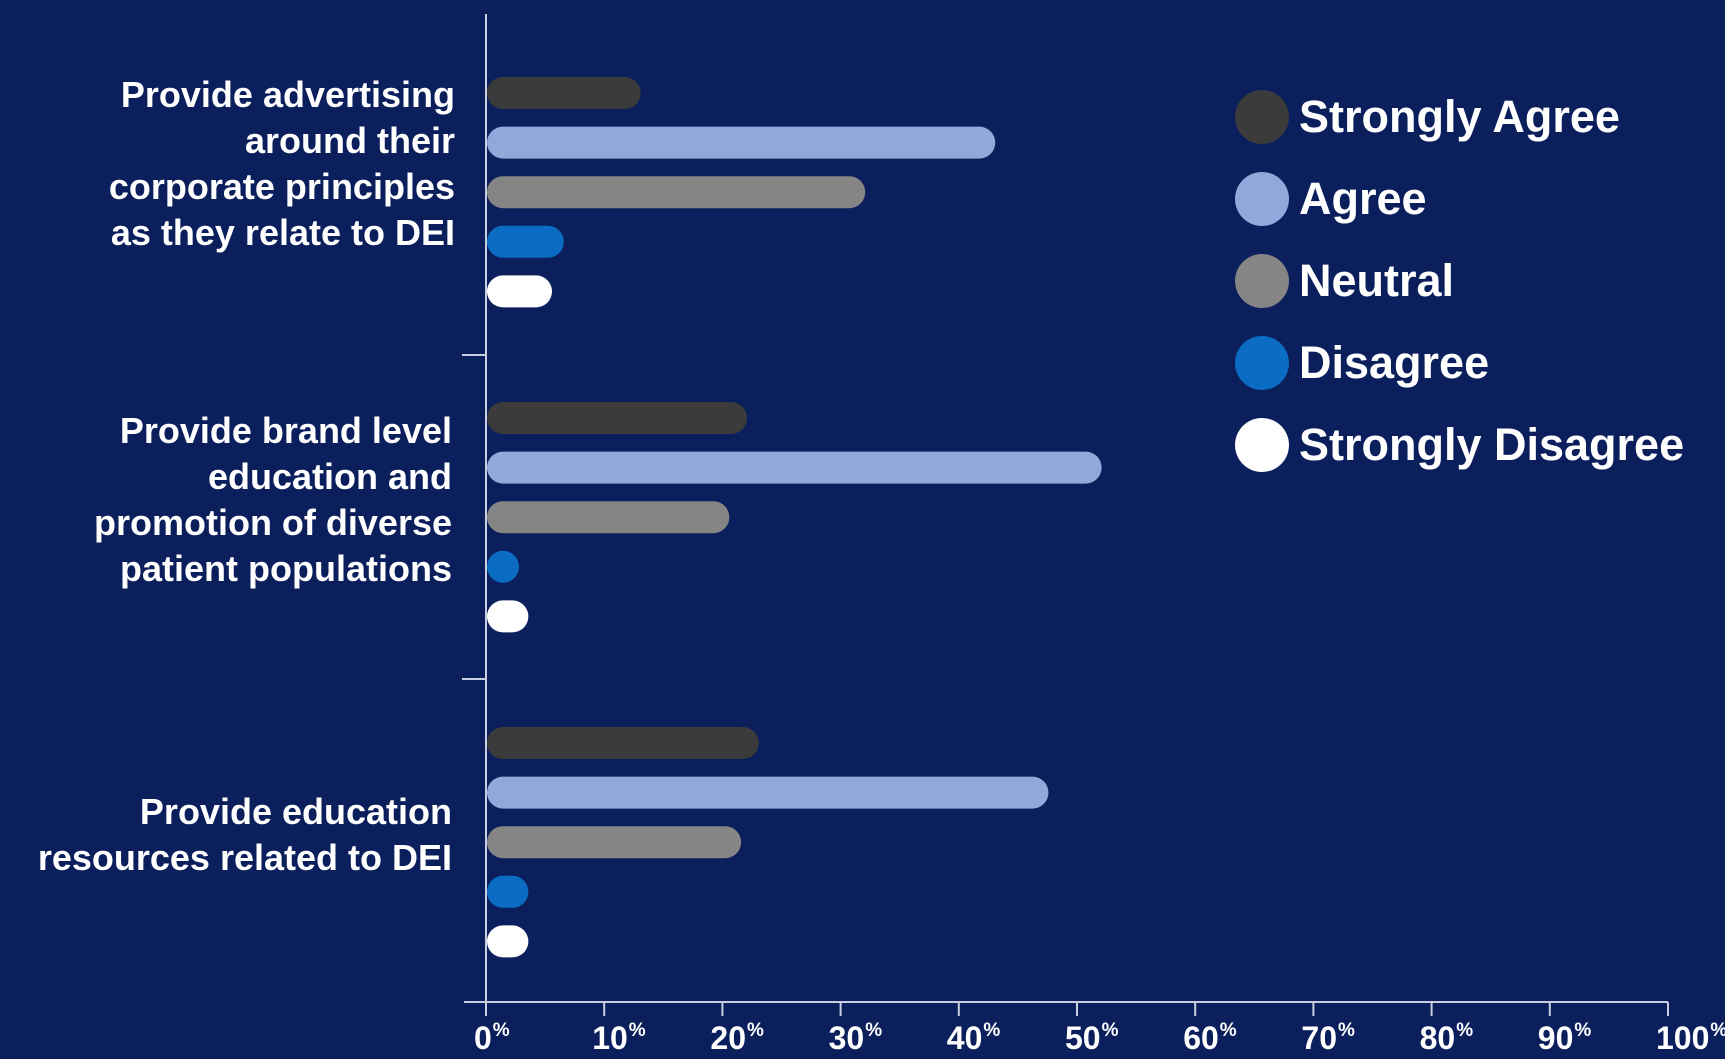 This screenshot has height=1059, width=1725. I want to click on x-tick-label: 10%, so click(619, 1038).